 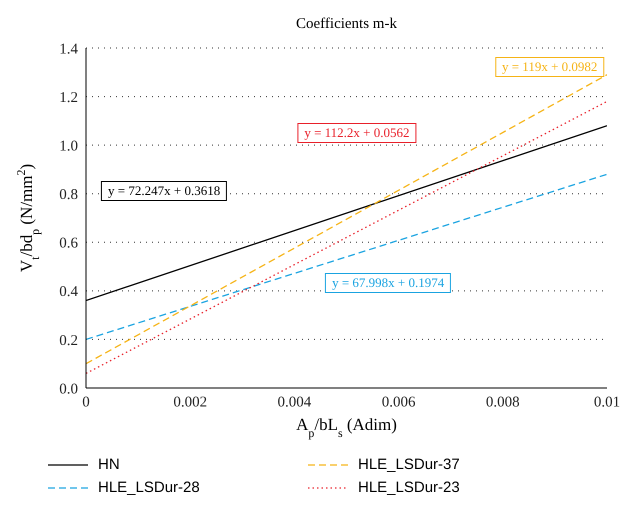 What do you see at coordinates (68, 98) in the screenshot?
I see `y-tick-label: 1.2` at bounding box center [68, 98].